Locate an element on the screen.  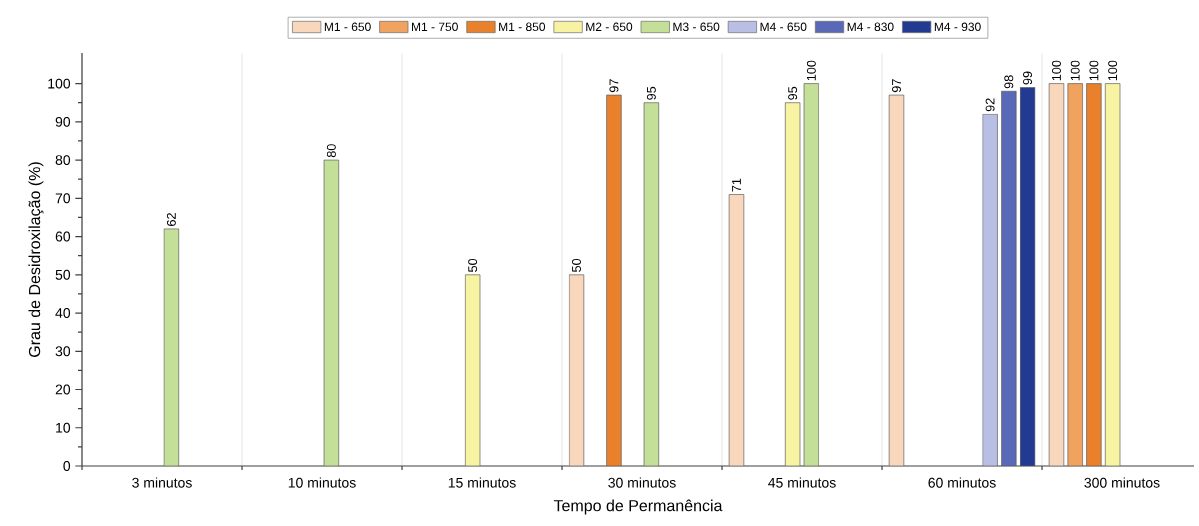
y-tick-label: 40 is located at coordinates (63, 313).